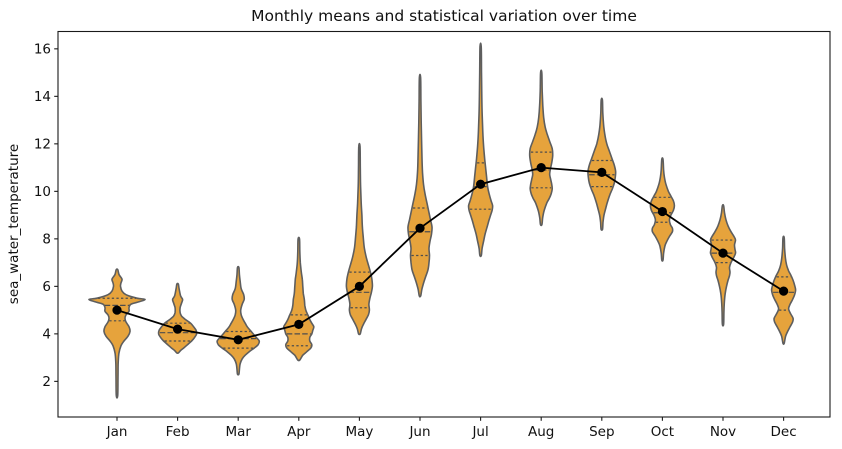 This screenshot has height=449, width=842. Describe the element at coordinates (117, 310) in the screenshot. I see `mean-dot-jan` at that location.